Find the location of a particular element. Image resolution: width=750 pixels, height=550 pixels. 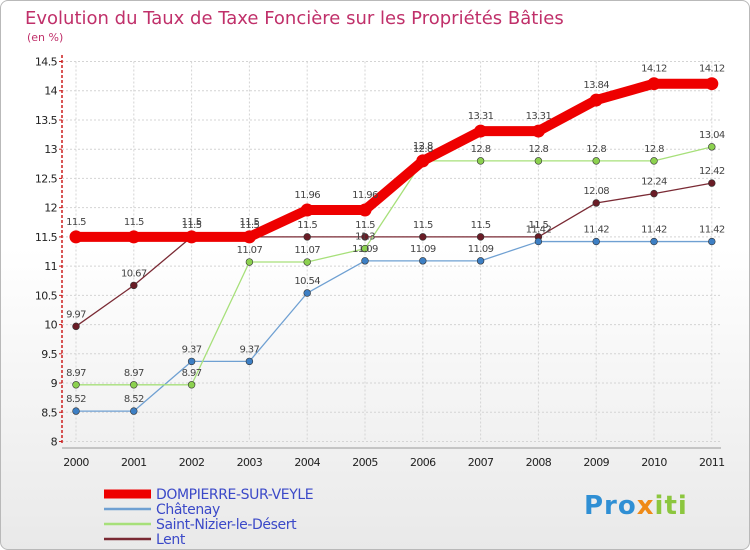

data-label: 8.97 is located at coordinates (76, 373).